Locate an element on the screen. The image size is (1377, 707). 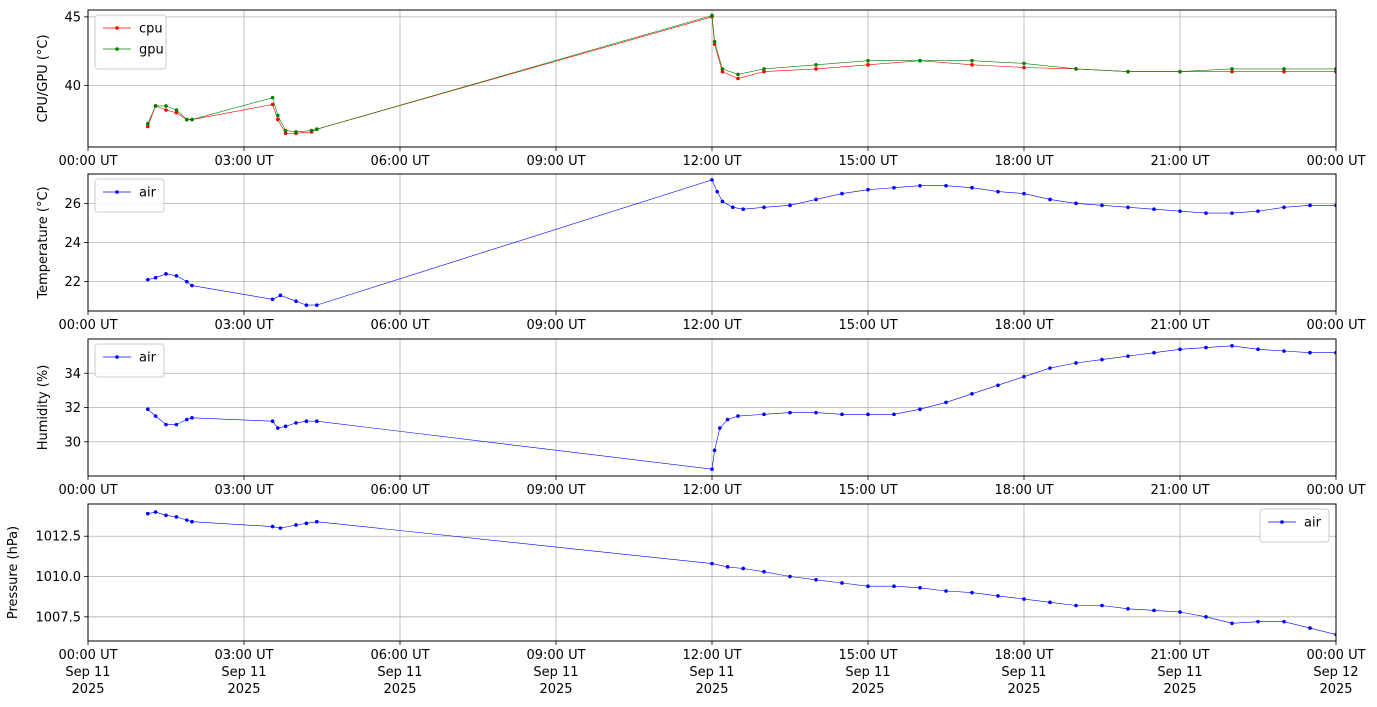
series-line-gpu is located at coordinates (741, 74).